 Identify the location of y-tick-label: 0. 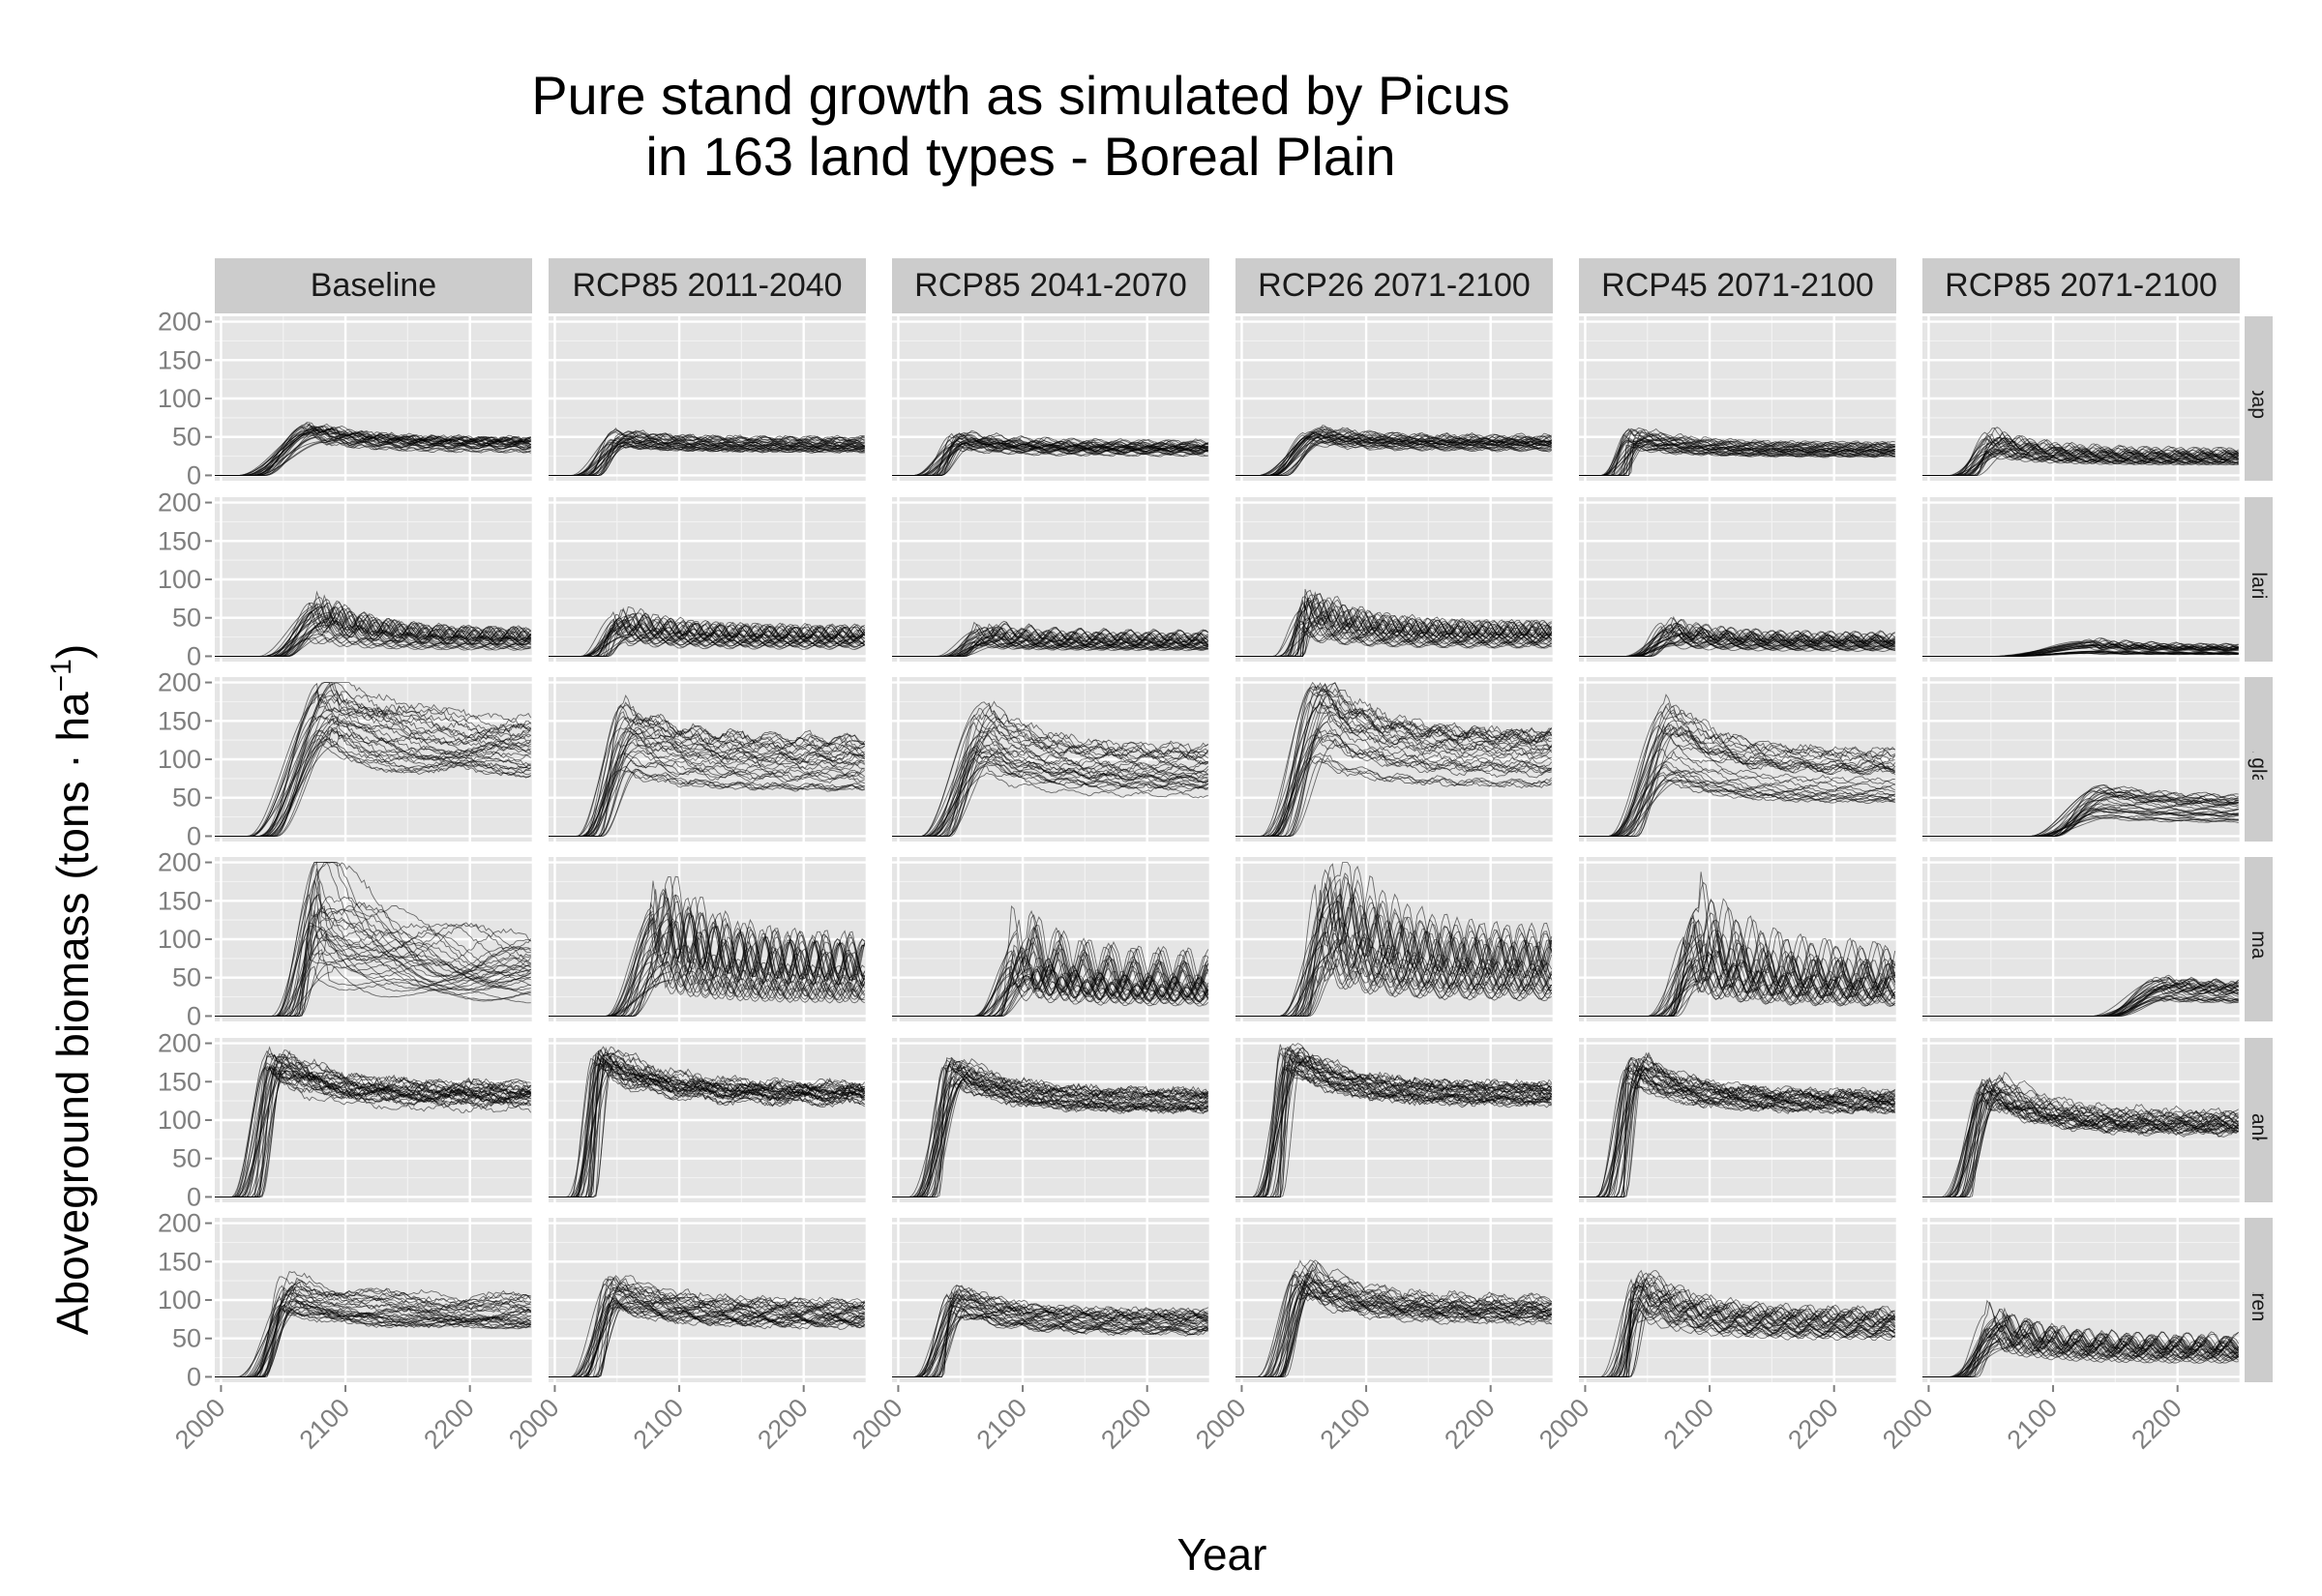
(194, 1376).